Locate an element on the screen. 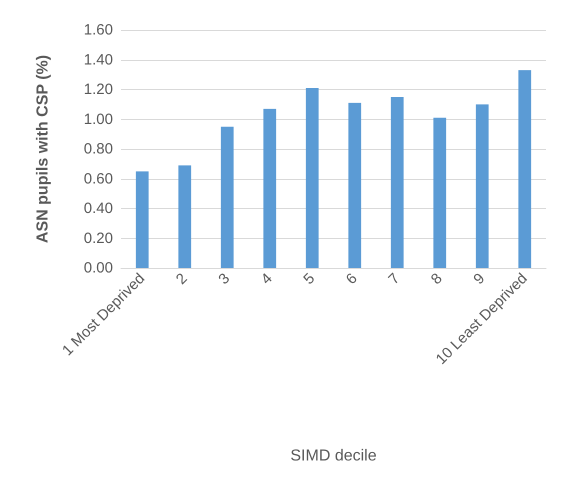  x-tick-label: 2 is located at coordinates (181, 279).